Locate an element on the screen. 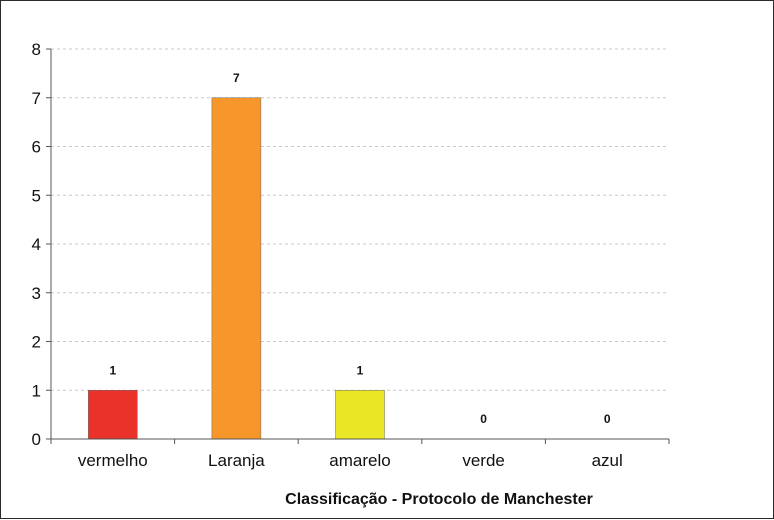 The image size is (774, 520). y-tick-label: 1 is located at coordinates (36, 390).